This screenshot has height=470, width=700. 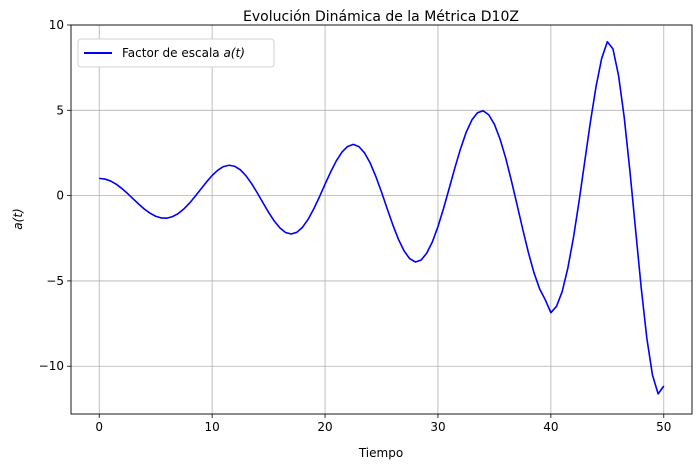 I want to click on x-axis-label: Tiempo, so click(x=380, y=453).